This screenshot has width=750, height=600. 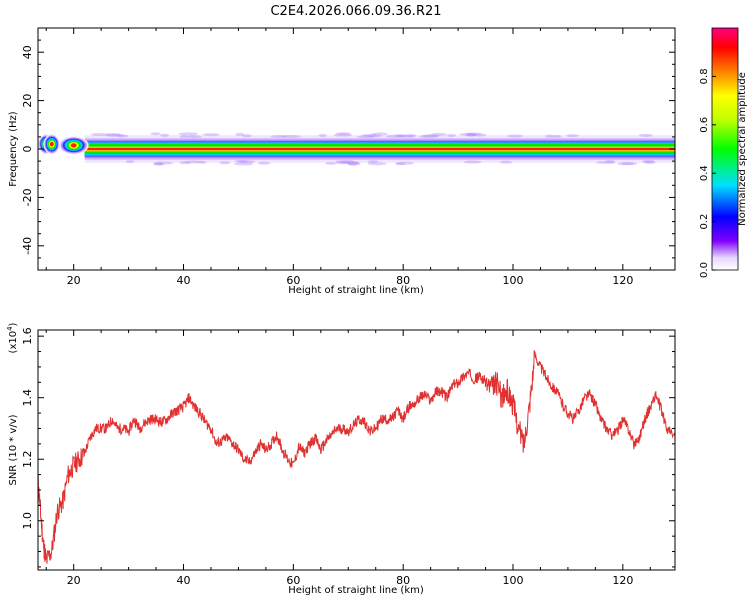 What do you see at coordinates (184, 280) in the screenshot?
I see `x-tick-label: 40` at bounding box center [184, 280].